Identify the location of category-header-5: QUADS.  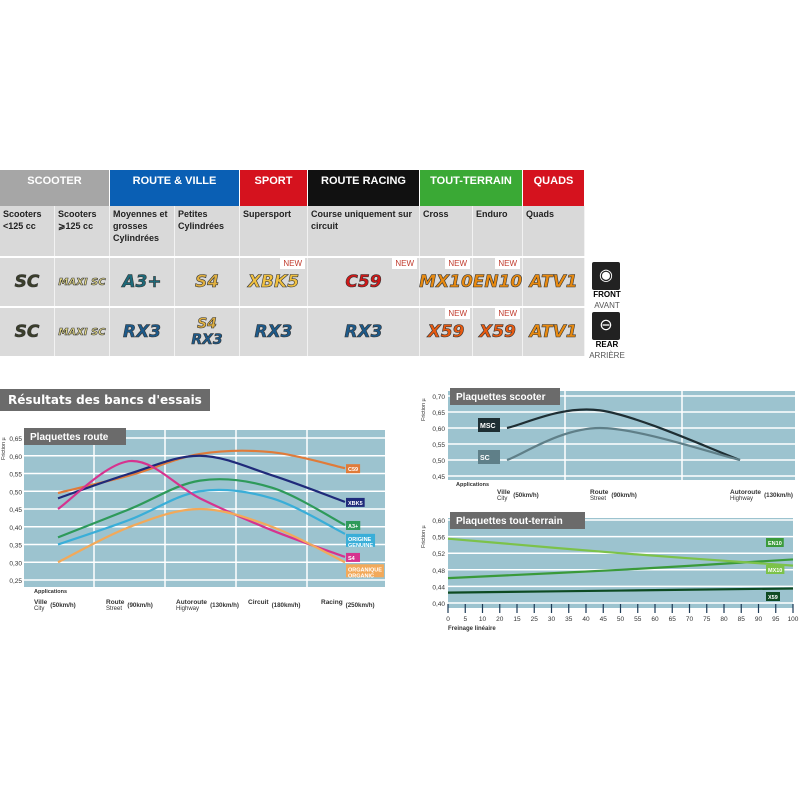
(554, 188).